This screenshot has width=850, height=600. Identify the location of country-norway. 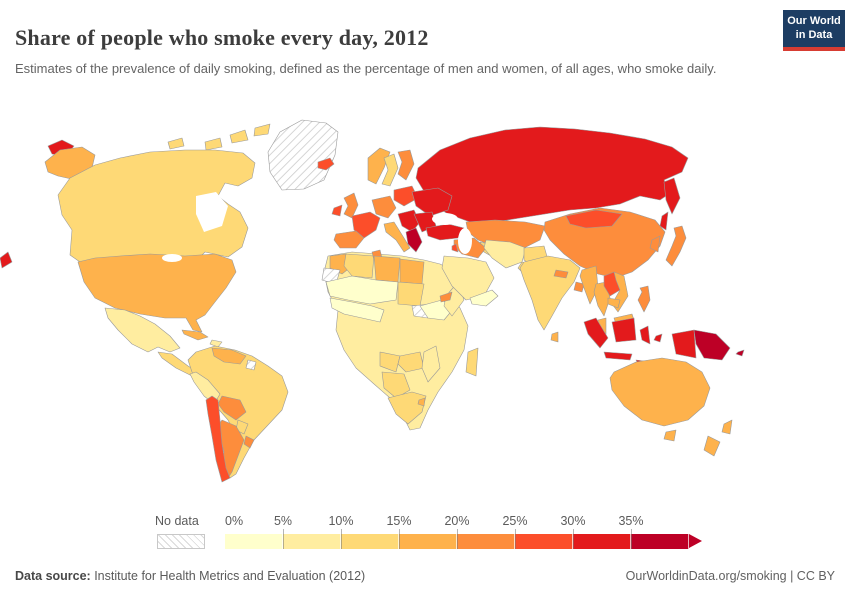
(379, 166).